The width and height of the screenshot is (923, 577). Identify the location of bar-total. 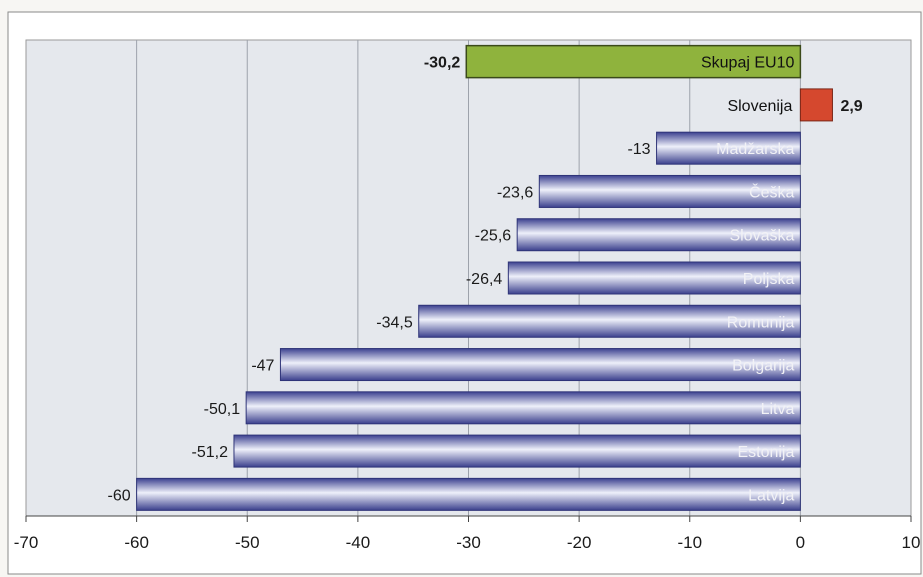
(633, 61).